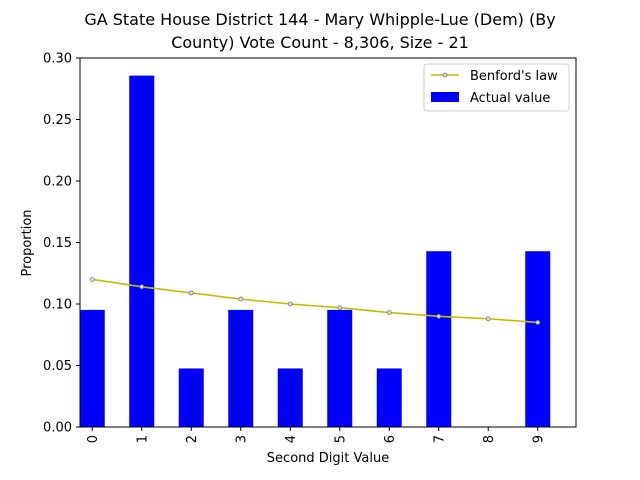 The width and height of the screenshot is (640, 480). What do you see at coordinates (291, 439) in the screenshot?
I see `x-tick-label-4: 4` at bounding box center [291, 439].